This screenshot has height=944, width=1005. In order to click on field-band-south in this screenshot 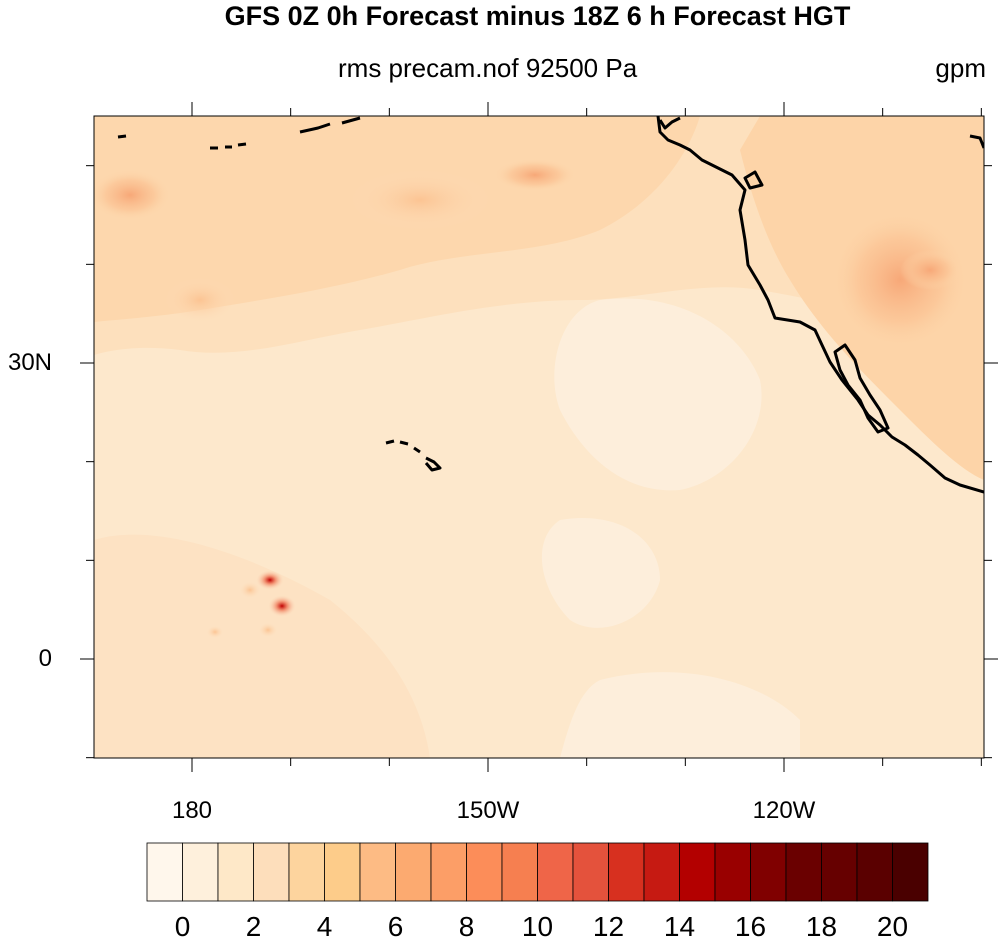, I will do `click(262, 646)`.